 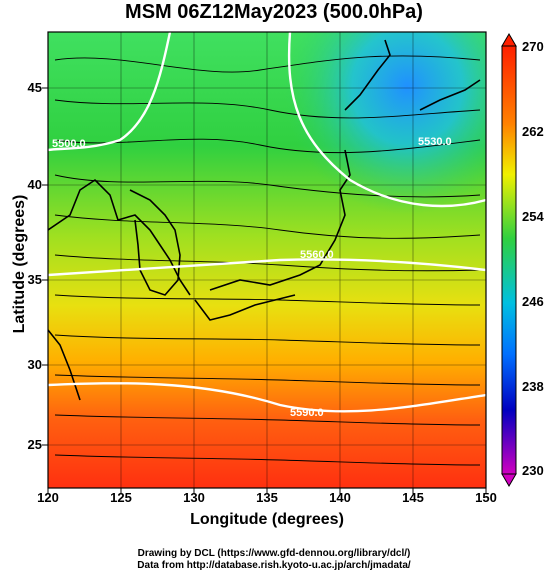 What do you see at coordinates (34, 87) in the screenshot?
I see `y-tick-45: 45` at bounding box center [34, 87].